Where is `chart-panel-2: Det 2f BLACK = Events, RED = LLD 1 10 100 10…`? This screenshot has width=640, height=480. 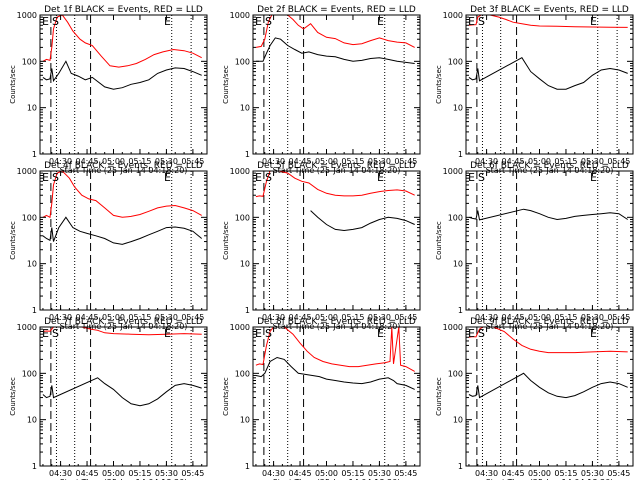 chart-panel-2: Det 2f BLACK = Events, RED = LLD 1 10 100 10… is located at coordinates (321, 90).